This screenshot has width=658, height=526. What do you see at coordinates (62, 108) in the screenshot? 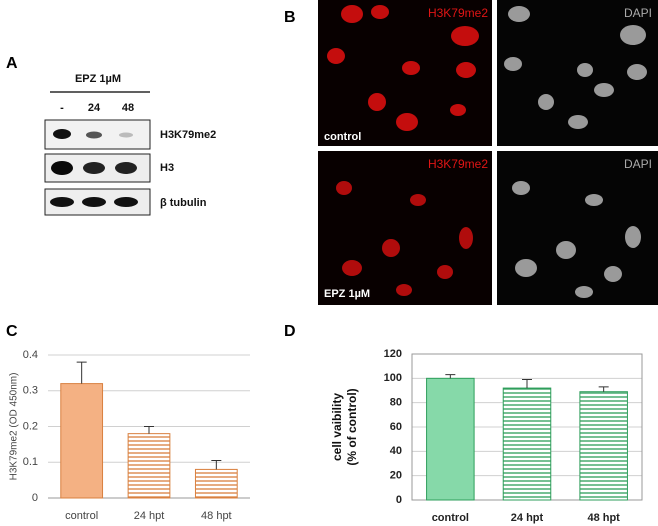
I see `lane-label: -` at bounding box center [62, 108].